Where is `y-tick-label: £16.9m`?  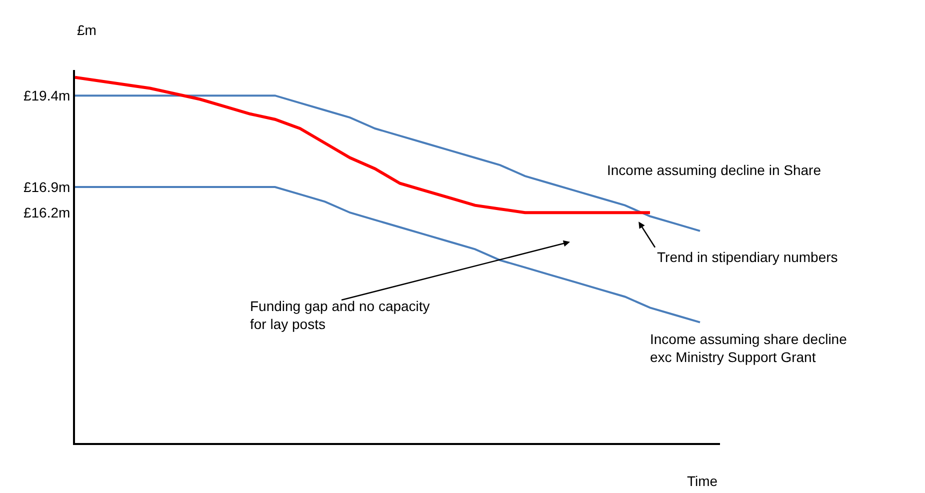 y-tick-label: £16.9m is located at coordinates (46, 186).